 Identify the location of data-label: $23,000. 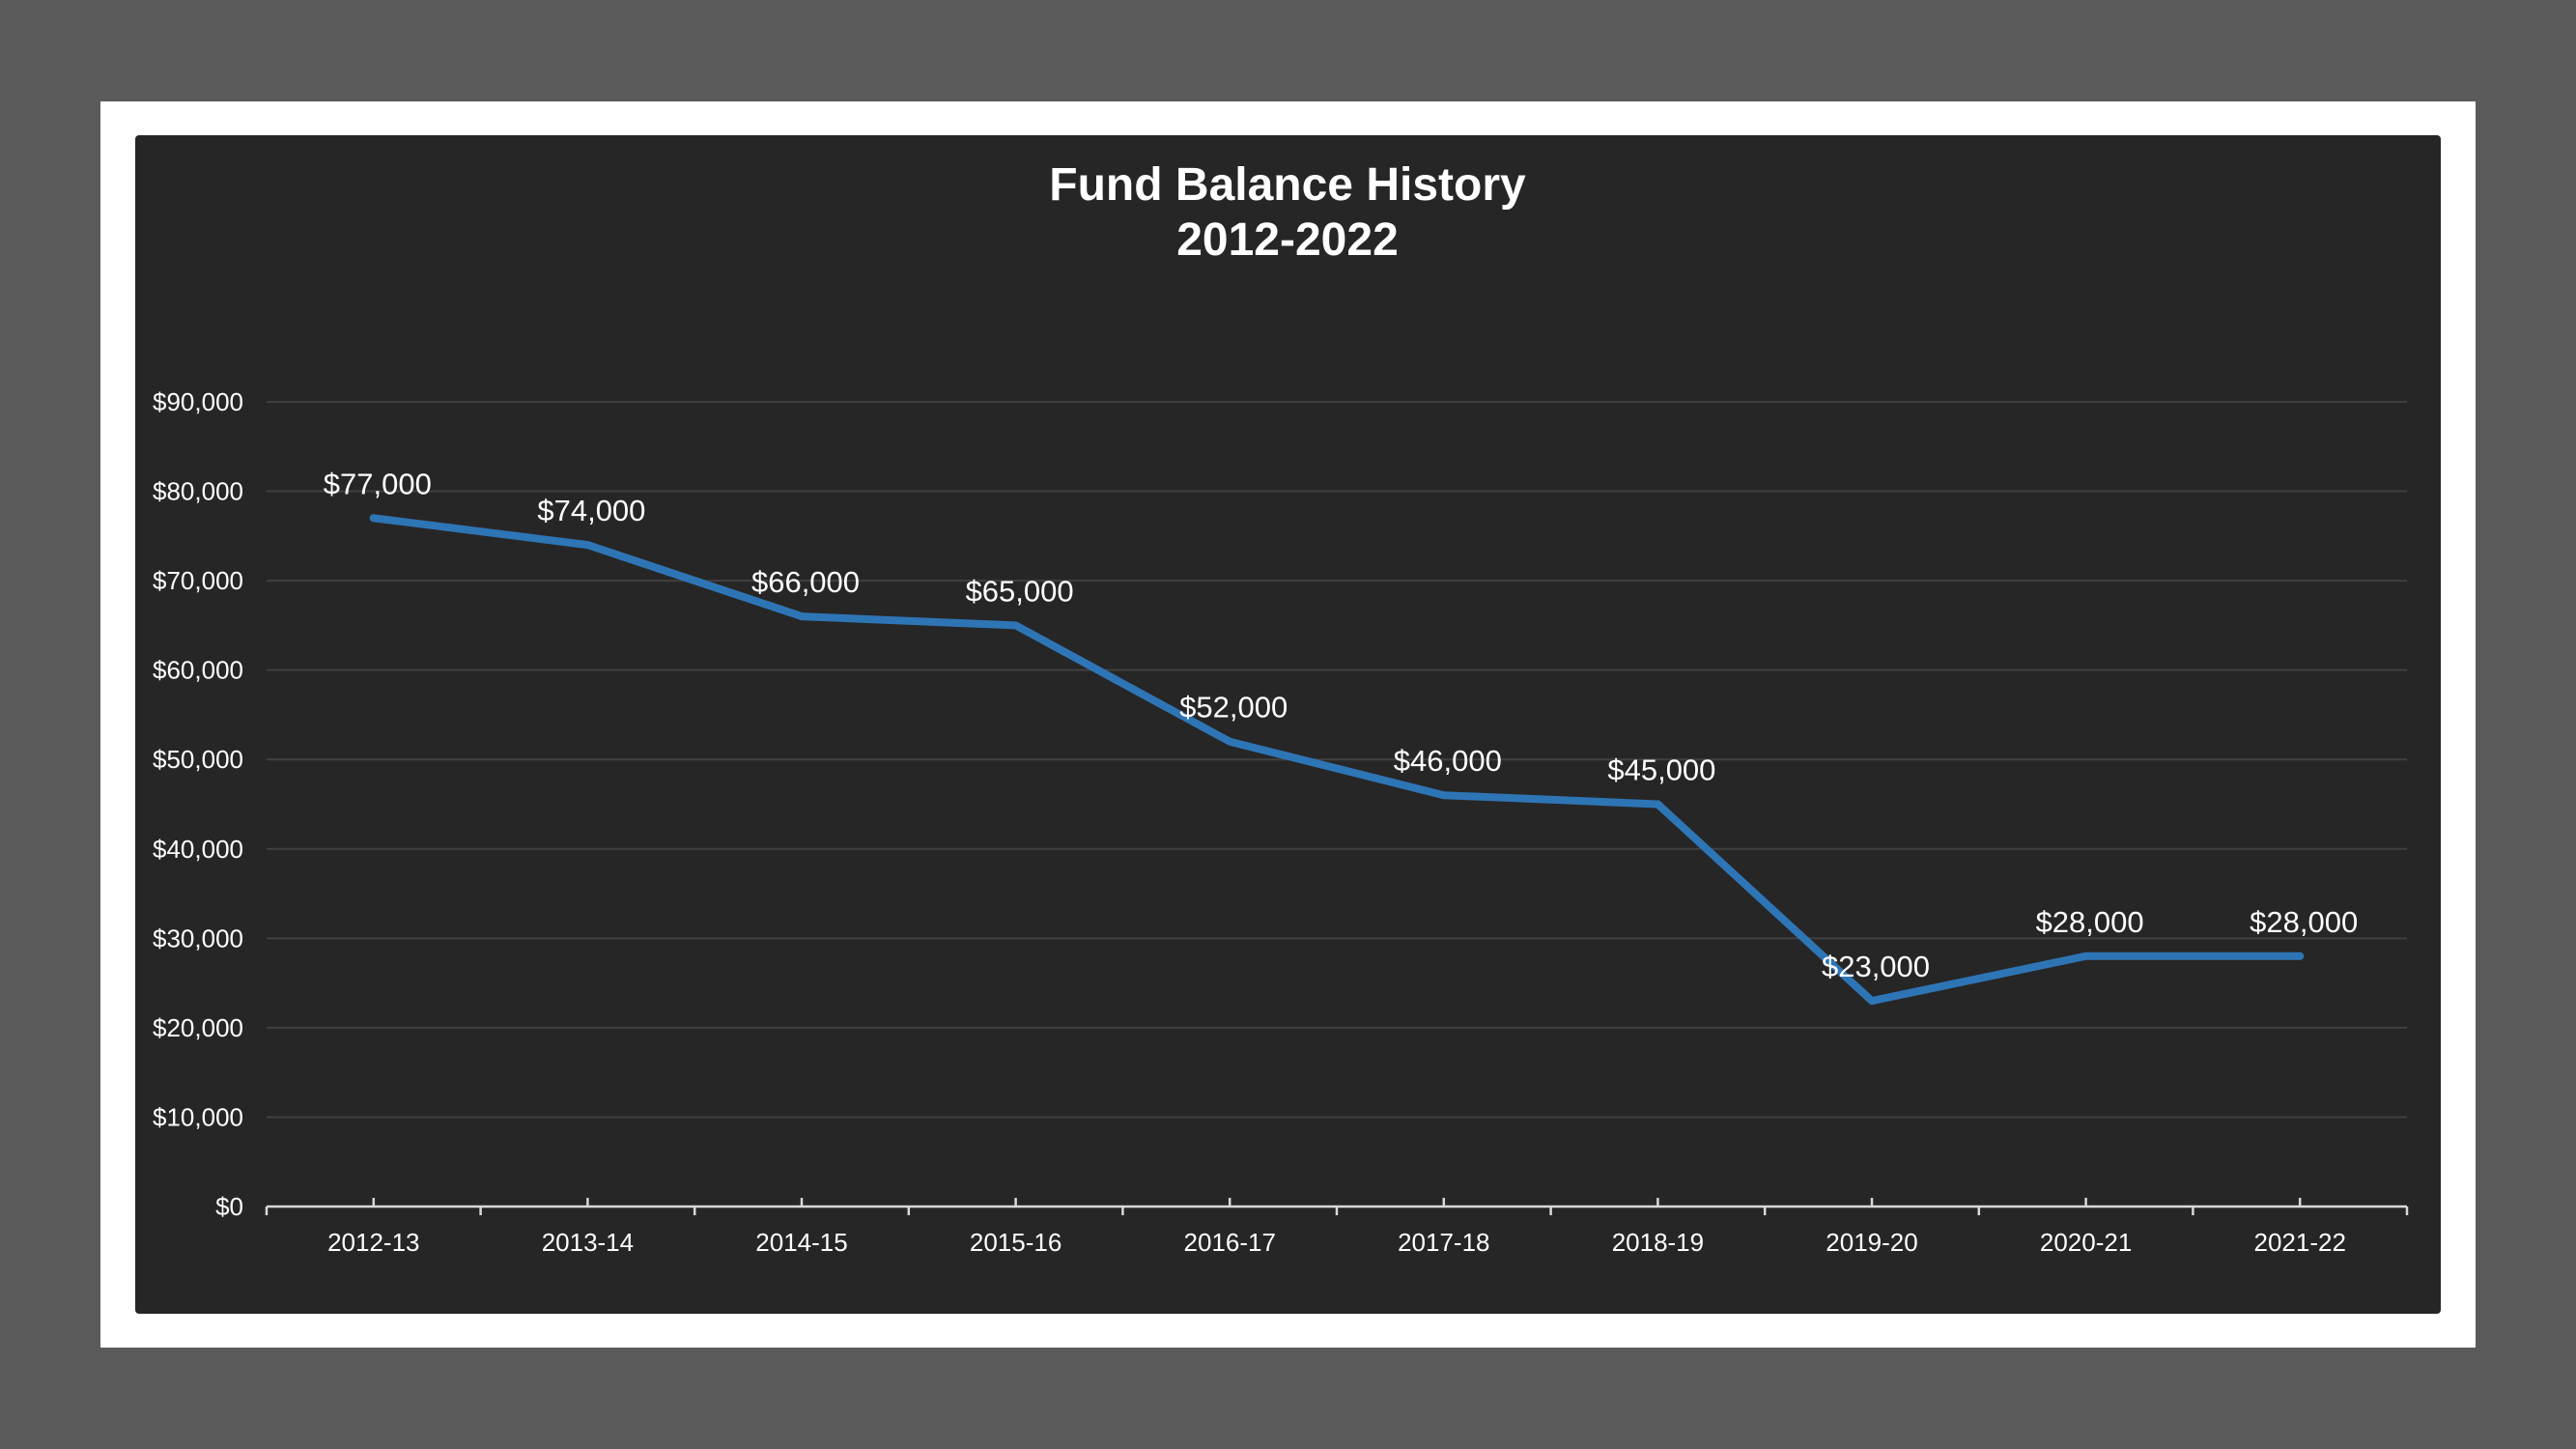
(1876, 966).